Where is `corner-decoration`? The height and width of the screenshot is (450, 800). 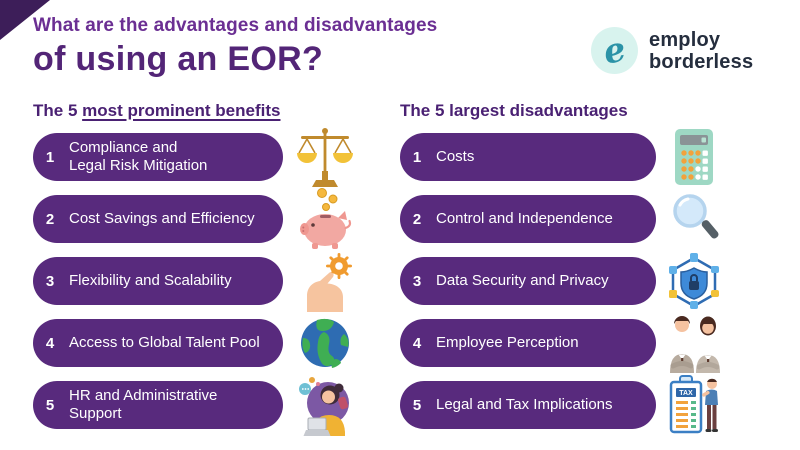
corner-decoration is located at coordinates (25, 20).